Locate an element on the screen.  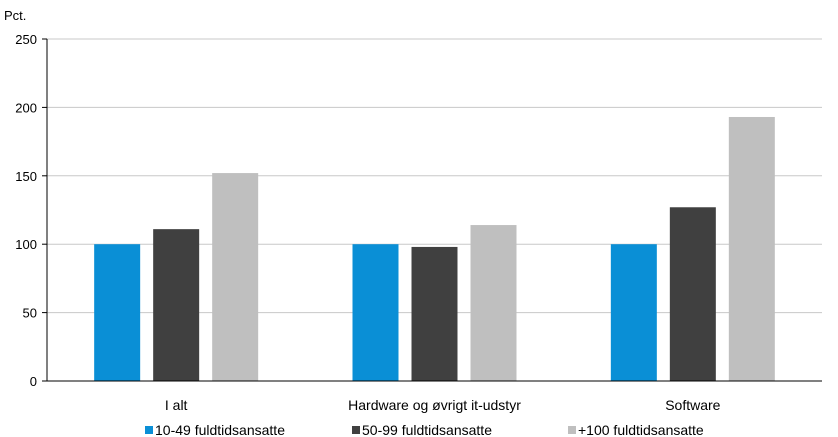
legend-label-0: 10-49 fuldtidsansatte is located at coordinates (220, 429).